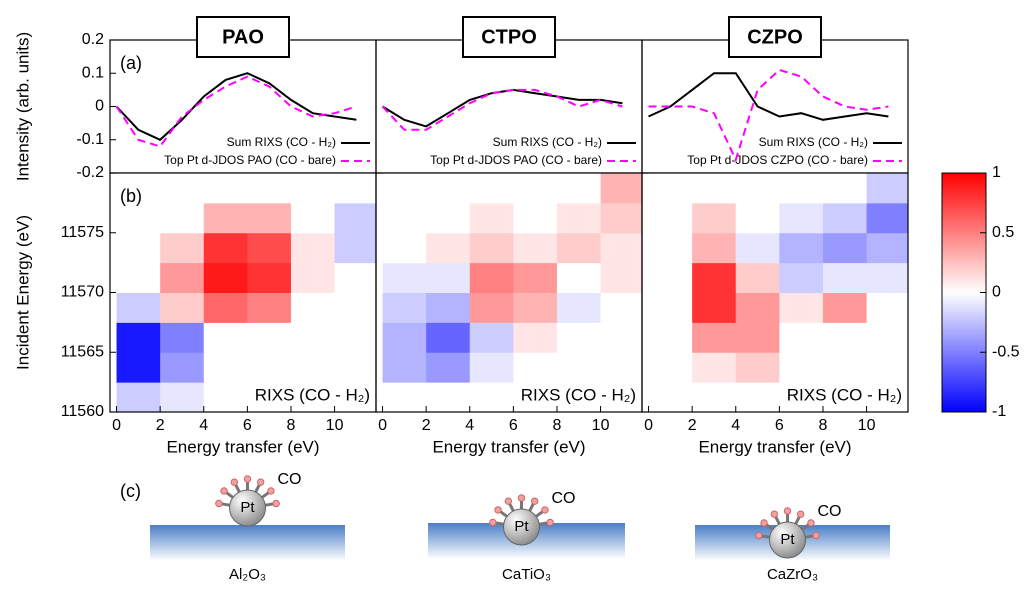 The height and width of the screenshot is (589, 1028). Describe the element at coordinates (564, 498) in the screenshot. I see `adsorbate-label: CO` at that location.